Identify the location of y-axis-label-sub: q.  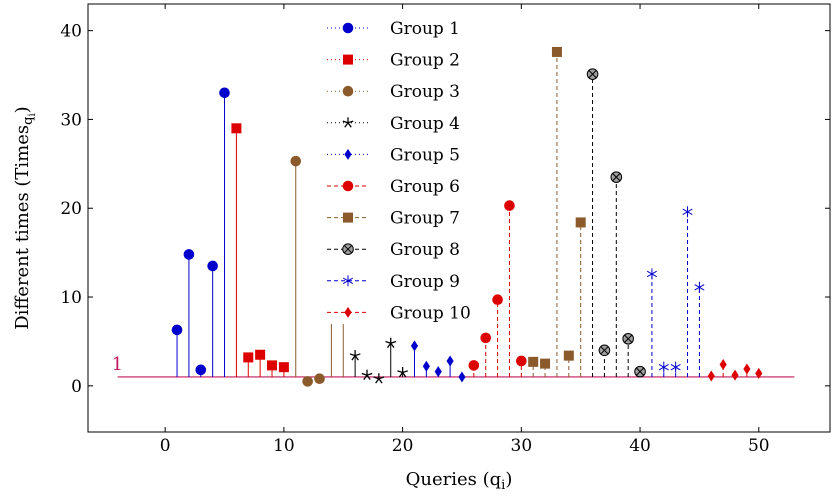
(28, 121).